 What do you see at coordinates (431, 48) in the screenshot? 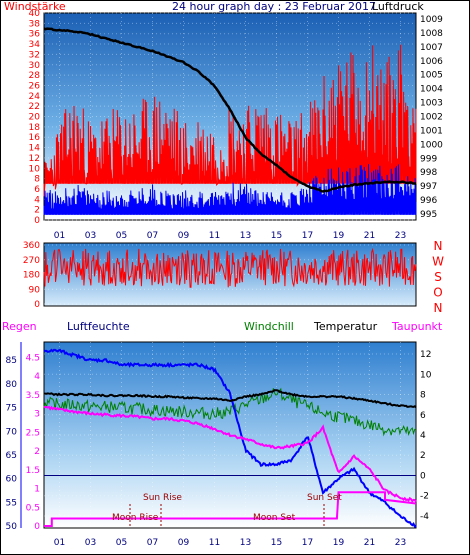
I see `pressure-tick-label: 1007` at bounding box center [431, 48].